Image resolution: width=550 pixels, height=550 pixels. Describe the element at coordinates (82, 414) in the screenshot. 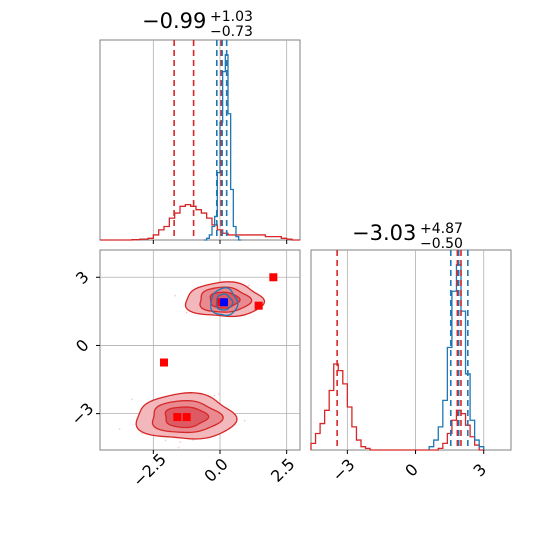

I see `p2-ytick-label-0: −3` at that location.